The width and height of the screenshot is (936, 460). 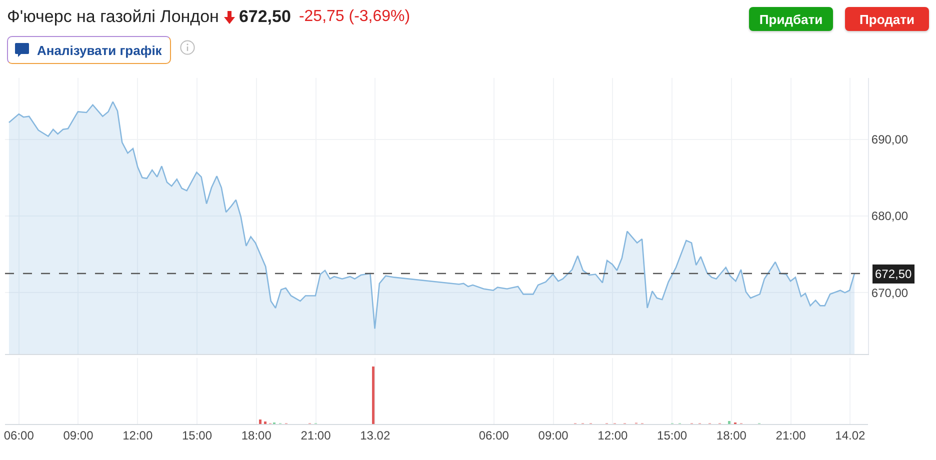 I want to click on ref-line-label: 672,50, so click(x=893, y=274).